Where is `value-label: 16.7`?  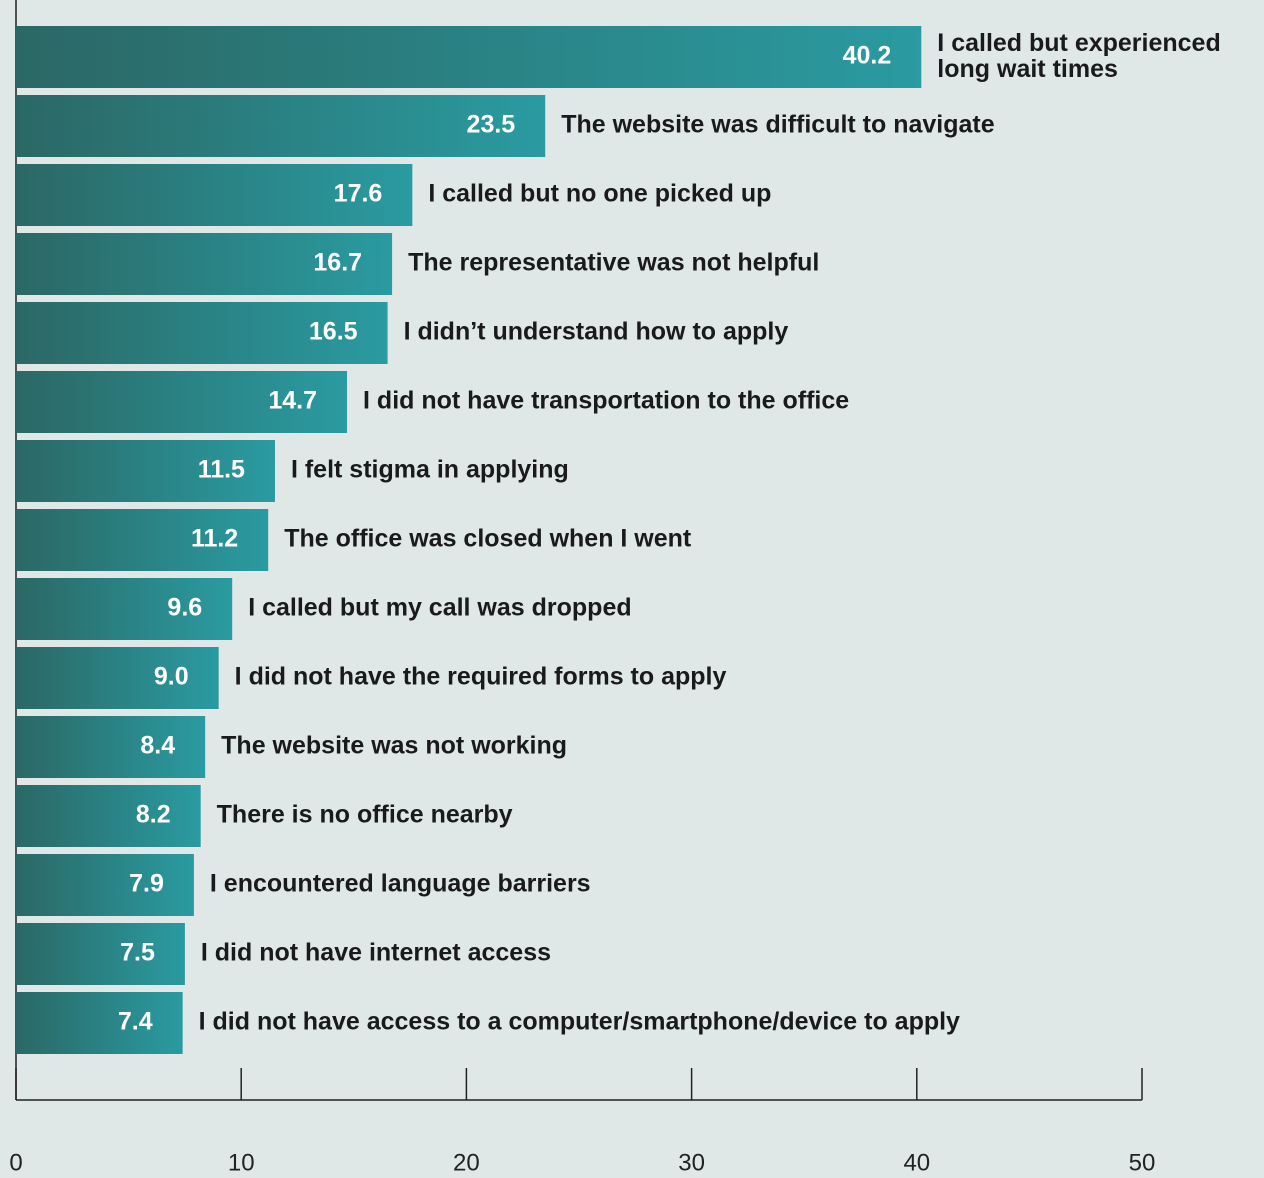 value-label: 16.7 is located at coordinates (337, 263).